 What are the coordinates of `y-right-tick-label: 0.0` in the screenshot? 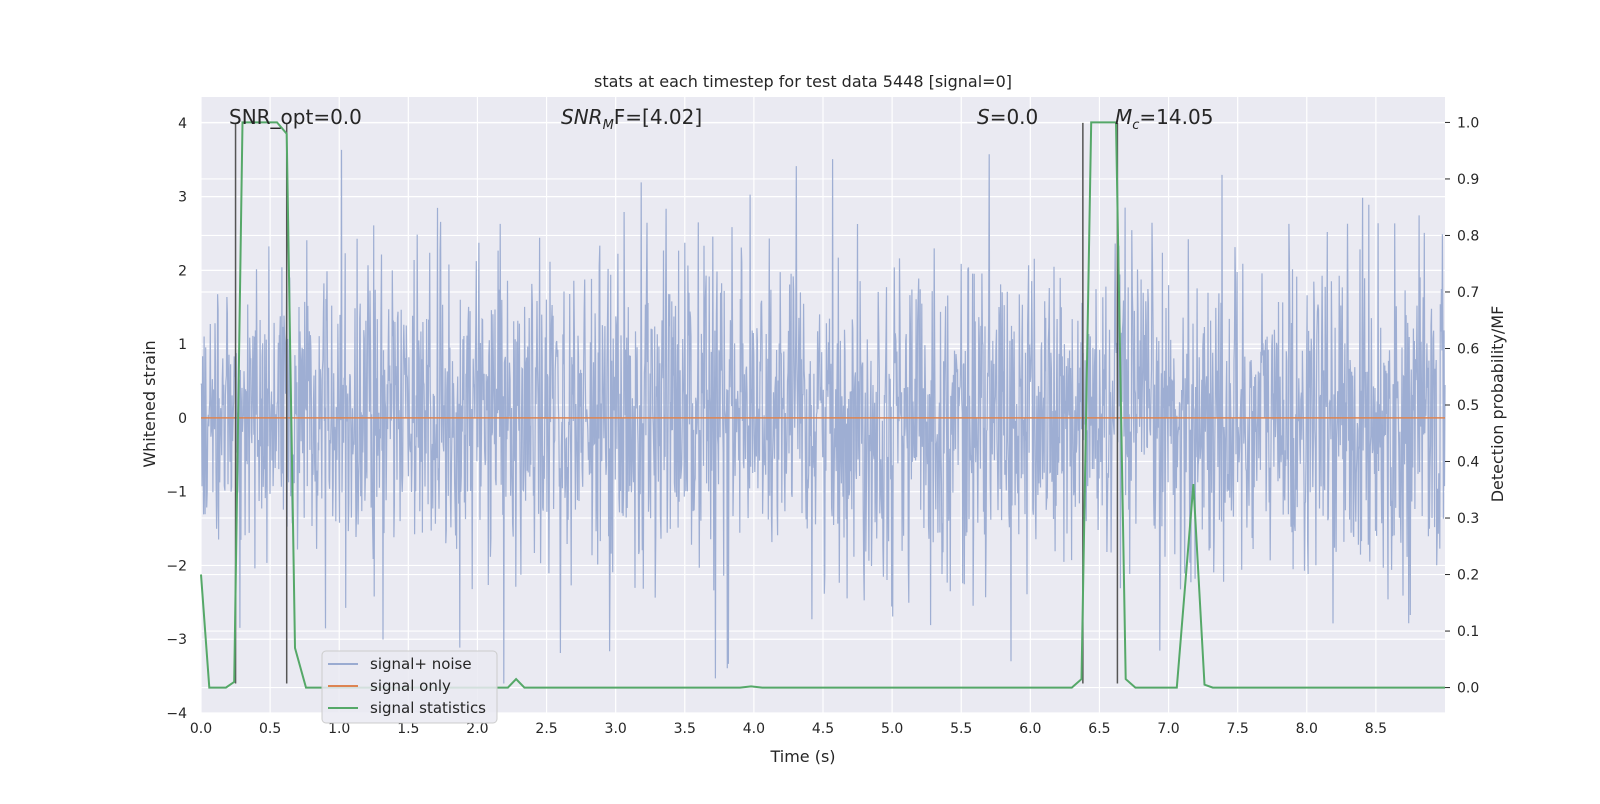 It's located at (1468, 689).